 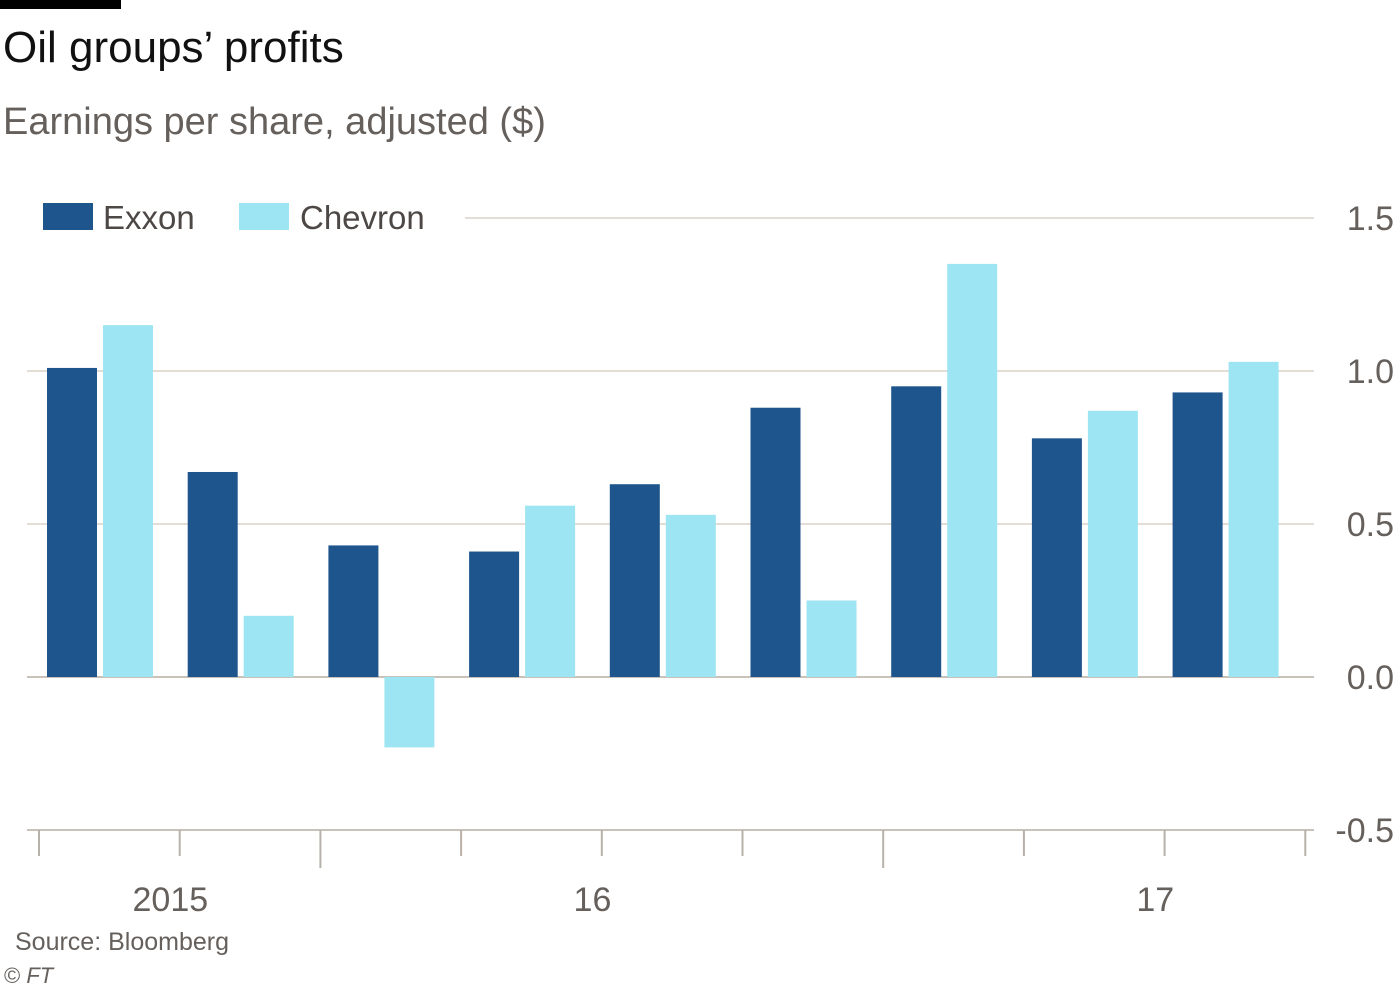 What do you see at coordinates (1370, 678) in the screenshot?
I see `y-tick-label: 0.0` at bounding box center [1370, 678].